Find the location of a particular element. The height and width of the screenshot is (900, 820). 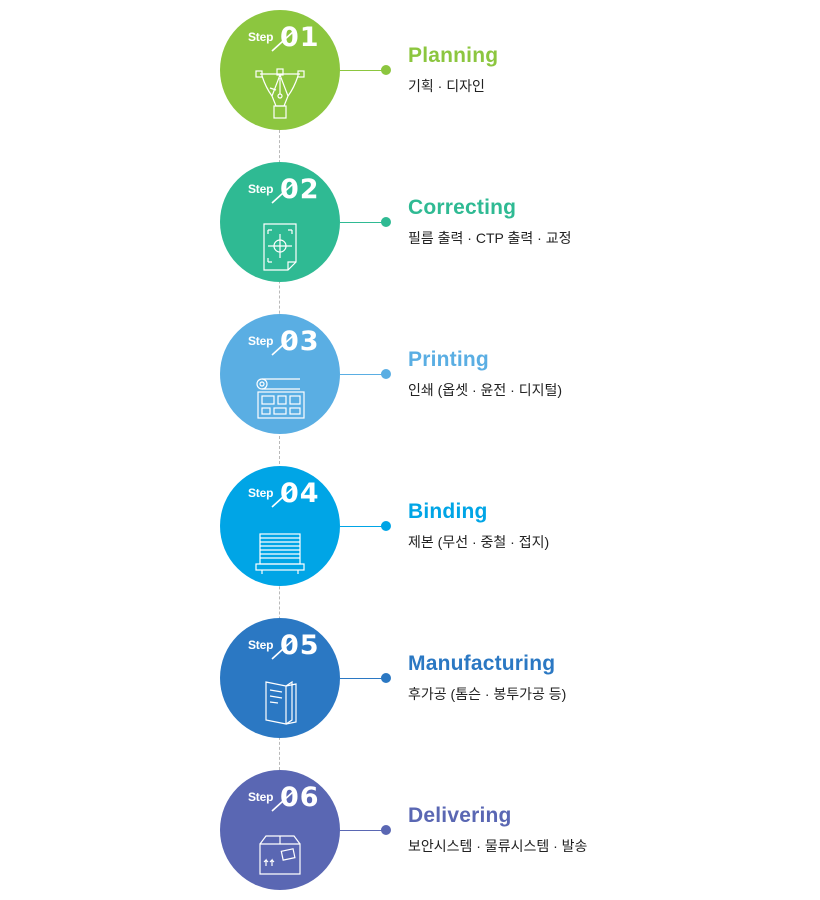

step-01: Step 01 Planning 기획 · 디자인 is located at coordinates (470, 70).